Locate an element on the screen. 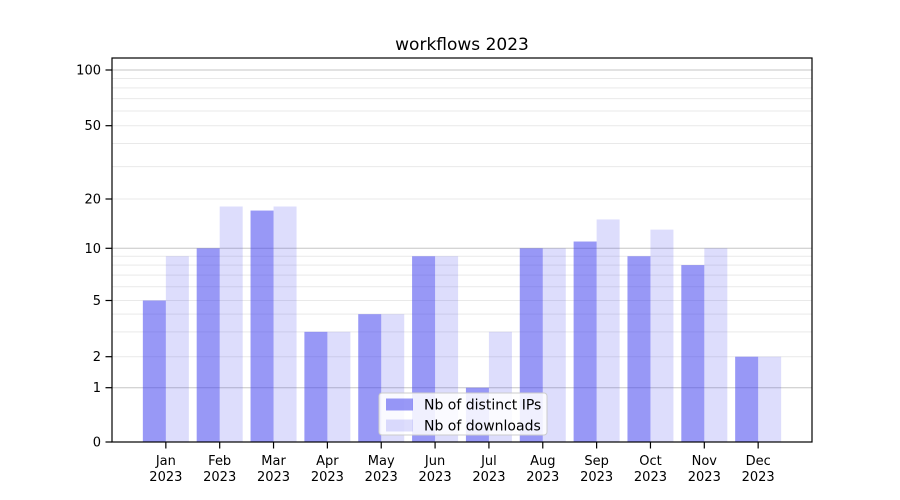 The width and height of the screenshot is (900, 500). bar-downloads-oct is located at coordinates (662, 335).